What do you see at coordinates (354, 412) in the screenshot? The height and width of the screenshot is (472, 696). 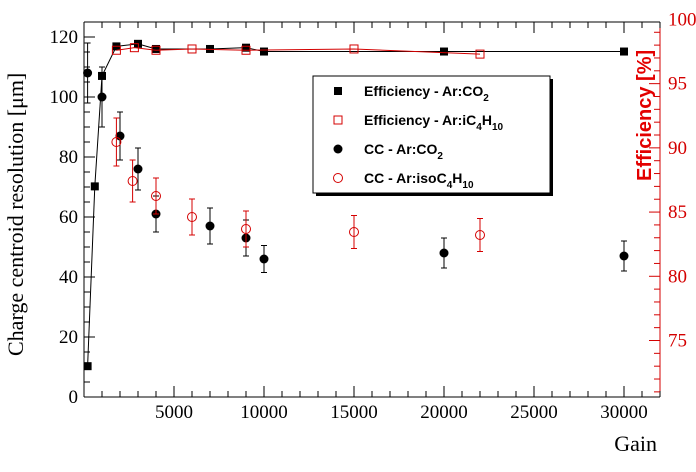 I see `x-tick-label: 15000` at bounding box center [354, 412].